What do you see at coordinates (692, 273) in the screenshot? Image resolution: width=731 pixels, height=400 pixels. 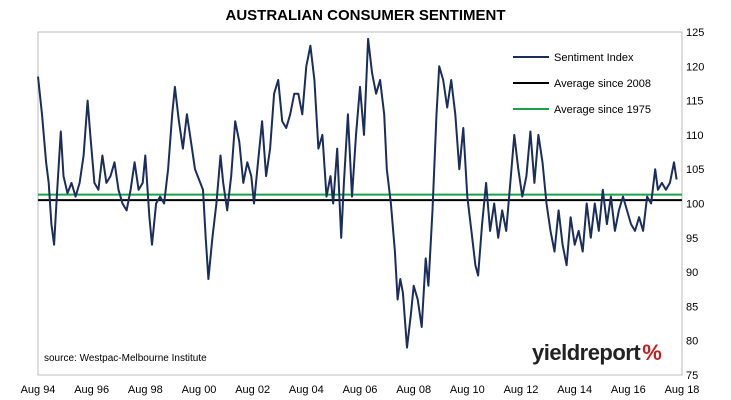 I see `y-tick-label: 90` at bounding box center [692, 273].